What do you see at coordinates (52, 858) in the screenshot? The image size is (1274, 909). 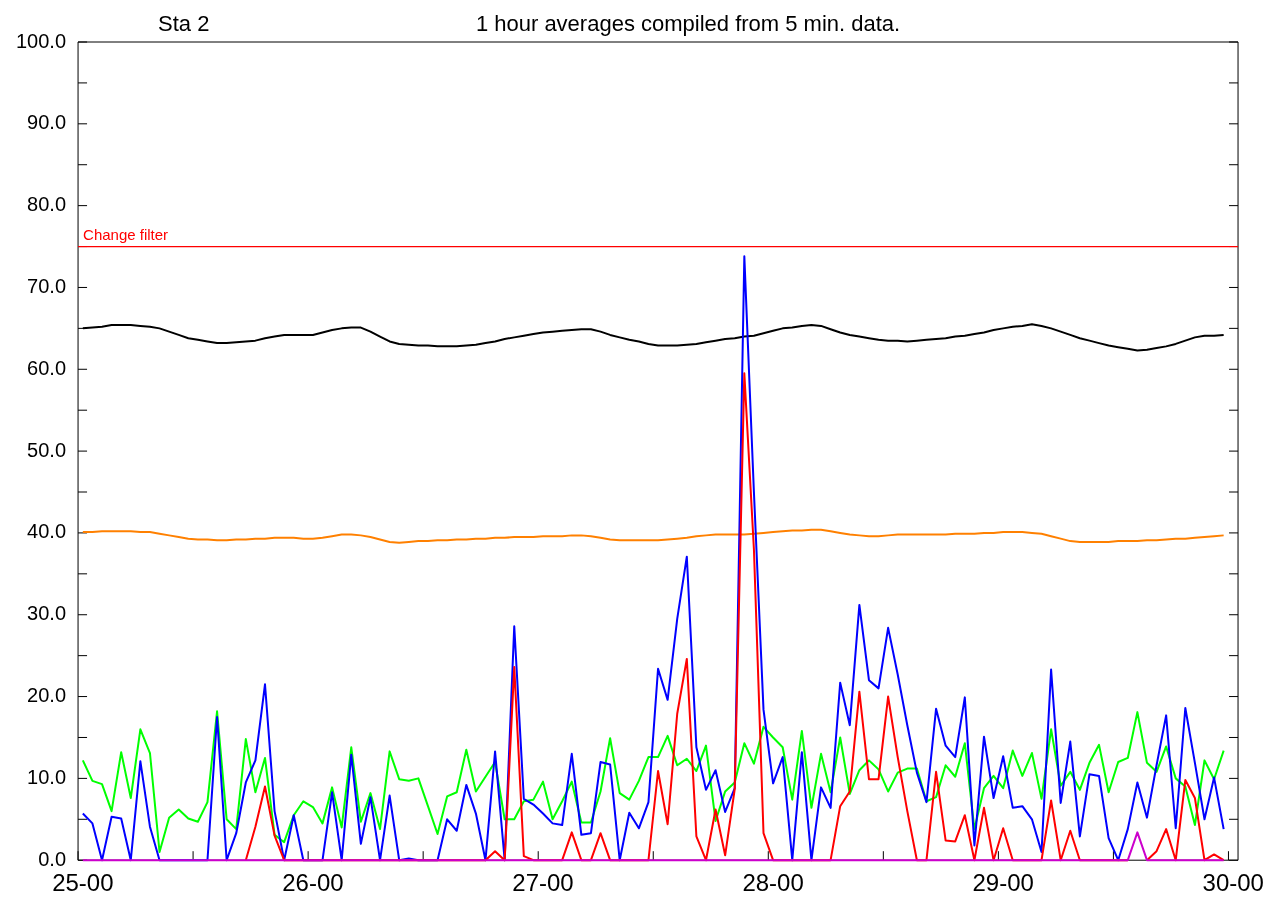 I see `y-tick-label: 0.0` at bounding box center [52, 858].